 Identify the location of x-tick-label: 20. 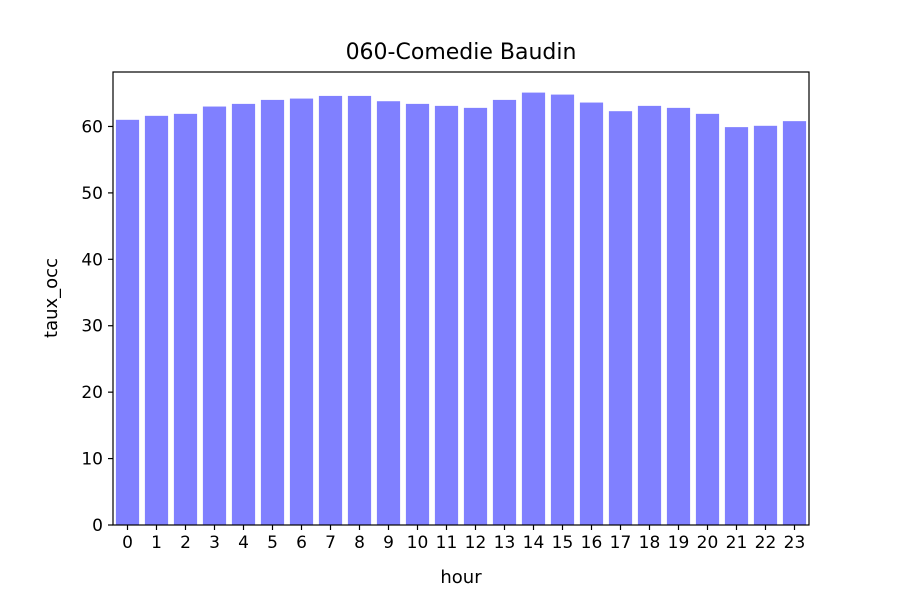
(708, 543).